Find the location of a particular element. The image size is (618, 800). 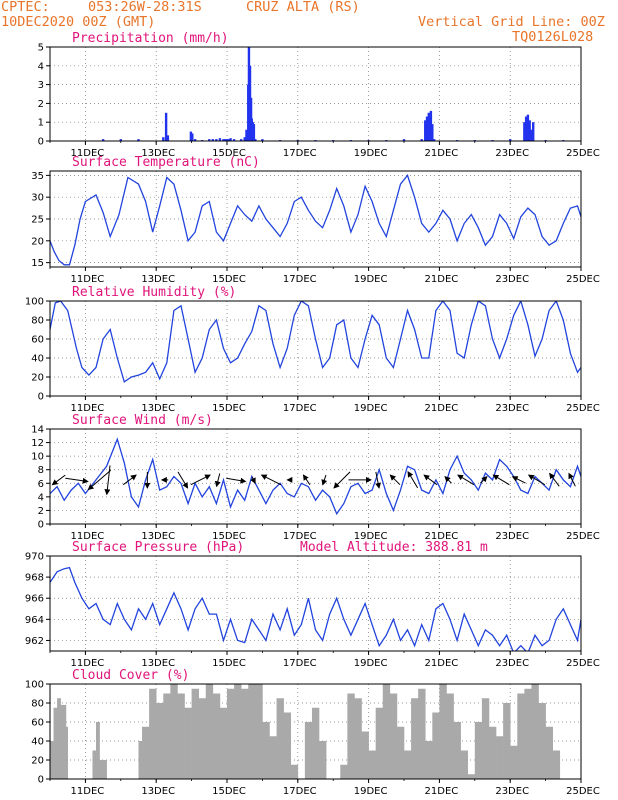

pres-ytick-label-1: 964 is located at coordinates (34, 620).